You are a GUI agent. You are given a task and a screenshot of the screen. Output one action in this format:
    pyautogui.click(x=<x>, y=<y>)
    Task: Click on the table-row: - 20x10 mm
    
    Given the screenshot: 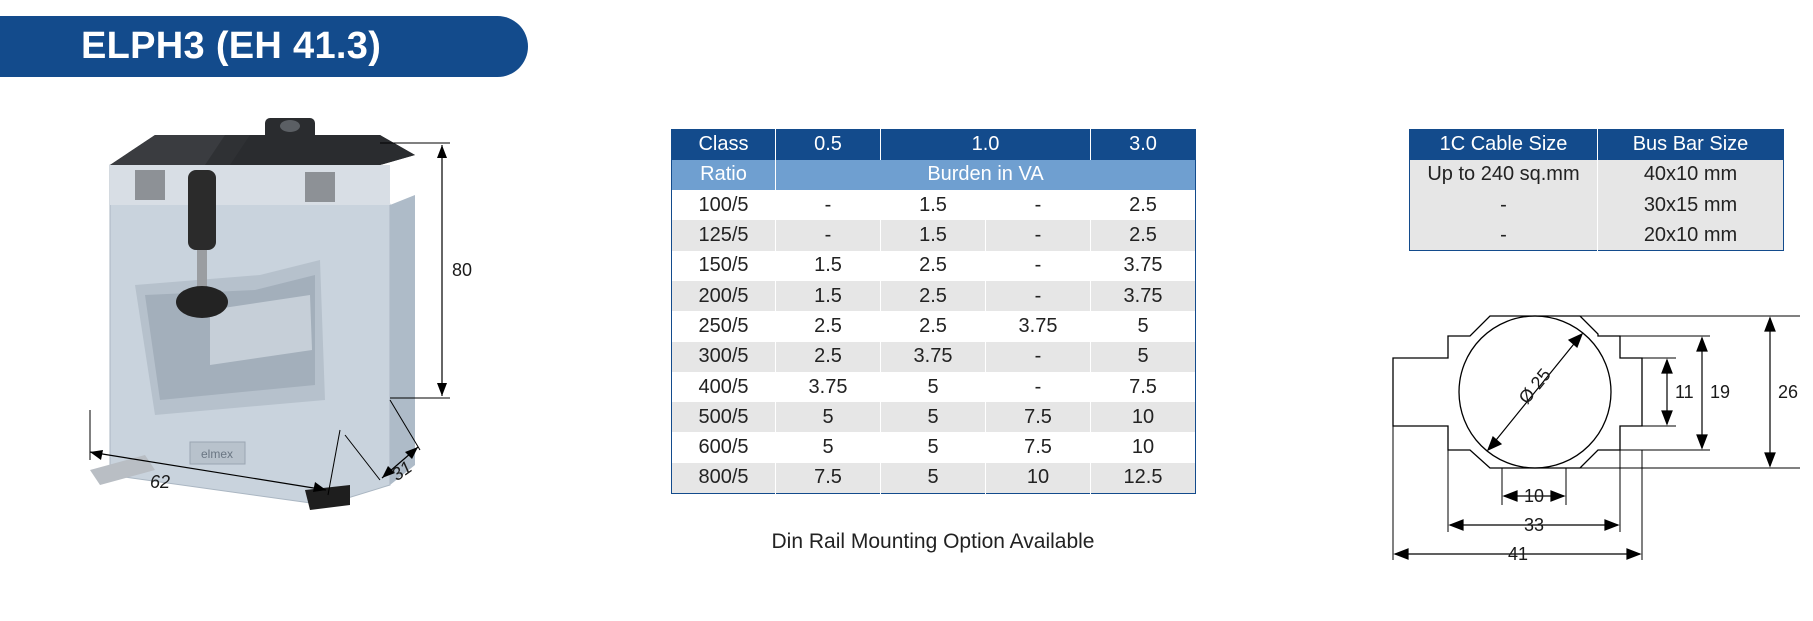 What is the action you would take?
    pyautogui.click(x=1596, y=235)
    